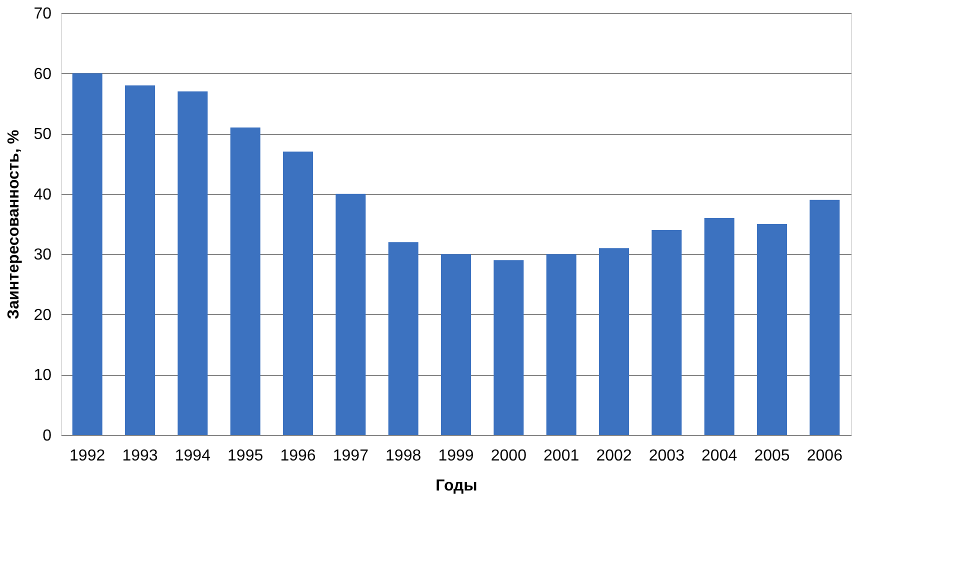 The image size is (955, 579). I want to click on y-tick-label: 40, so click(43, 195).